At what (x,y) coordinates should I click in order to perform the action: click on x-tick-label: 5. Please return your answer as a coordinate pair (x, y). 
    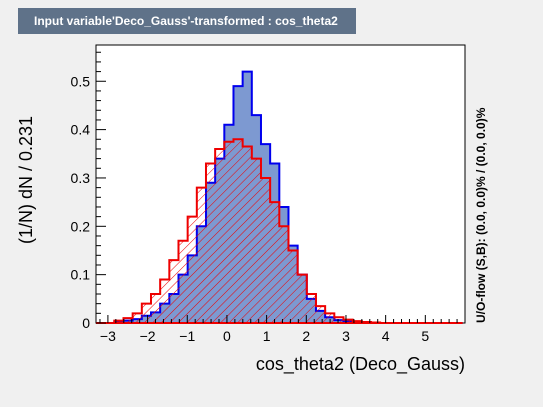
    Looking at the image, I should click on (425, 336).